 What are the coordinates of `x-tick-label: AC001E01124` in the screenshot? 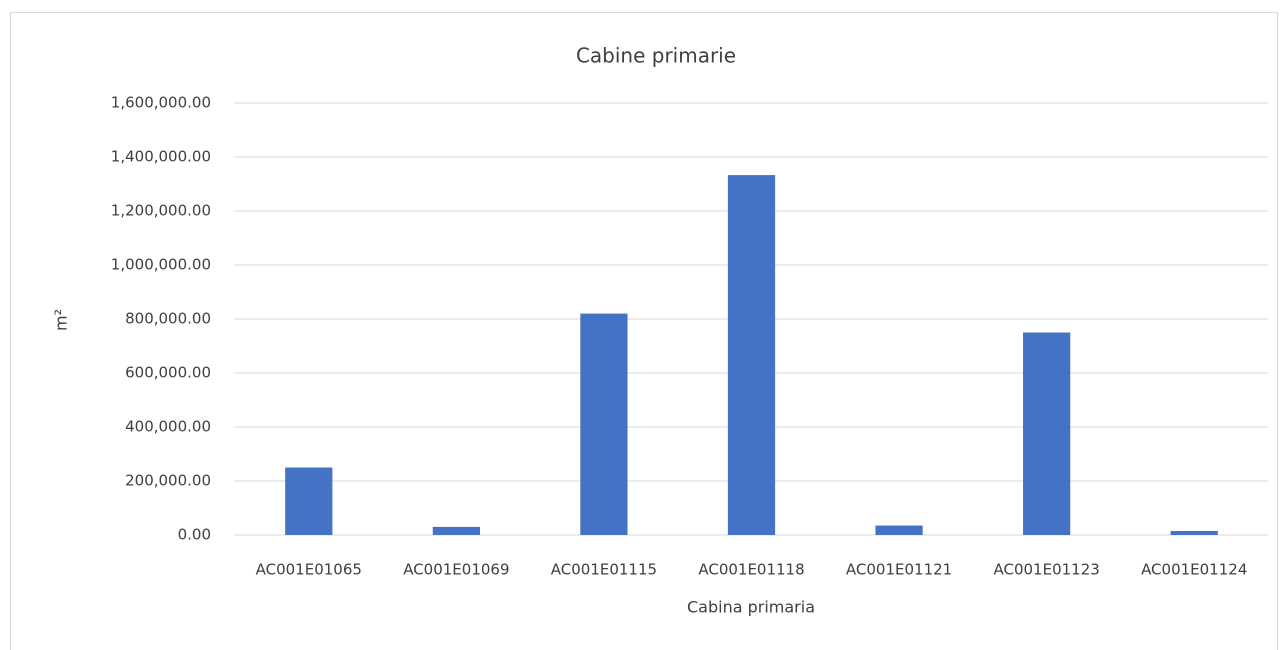 It's located at (1194, 570).